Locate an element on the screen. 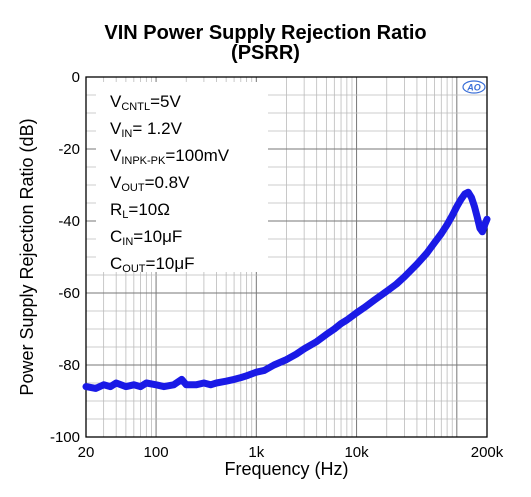 Image resolution: width=531 pixels, height=497 pixels. chart-title: VIN Power Supply Rejection Ratio is located at coordinates (265, 33).